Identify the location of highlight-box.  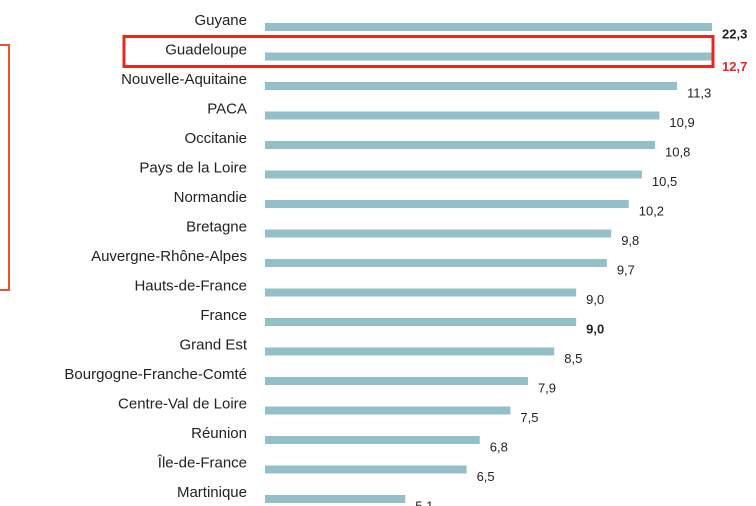
(418, 51).